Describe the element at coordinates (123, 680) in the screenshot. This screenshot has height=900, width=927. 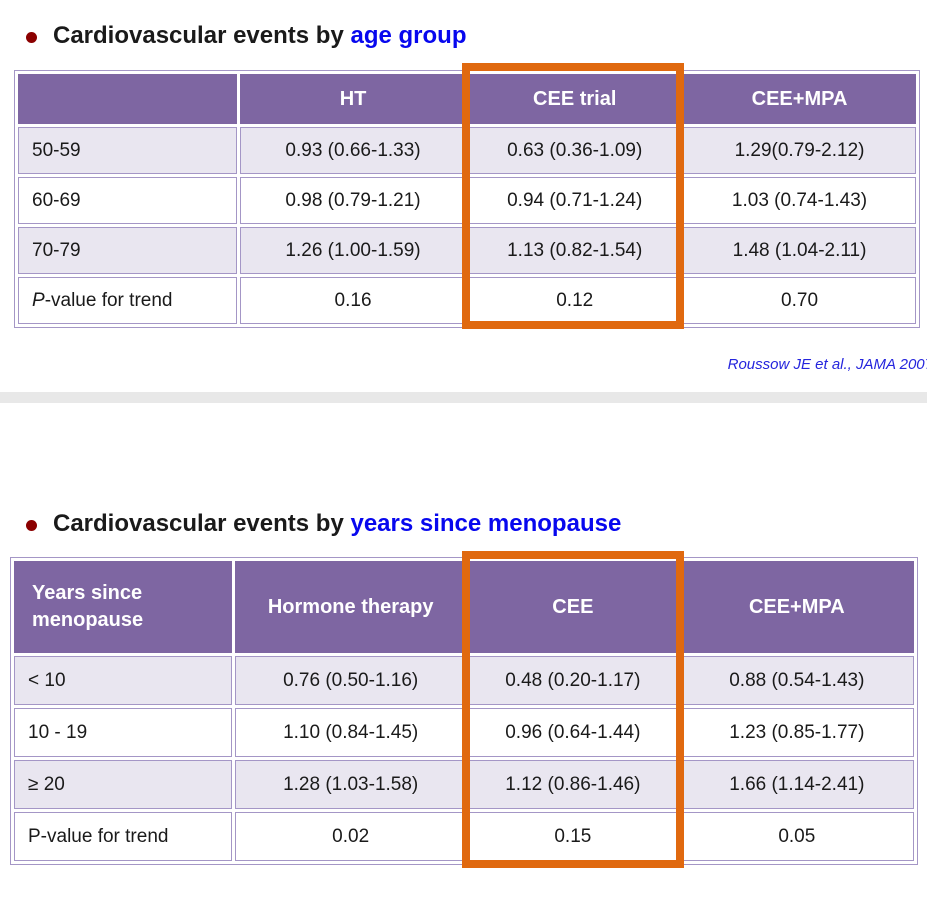
I see `row-label: < 10` at that location.